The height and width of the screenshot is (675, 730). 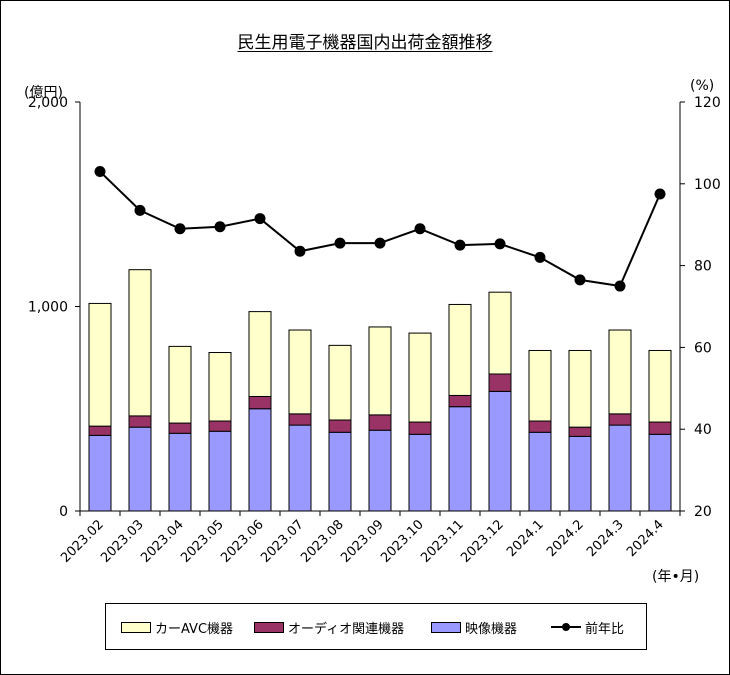 I want to click on x-tick-label: 2023.04, so click(x=162, y=541).